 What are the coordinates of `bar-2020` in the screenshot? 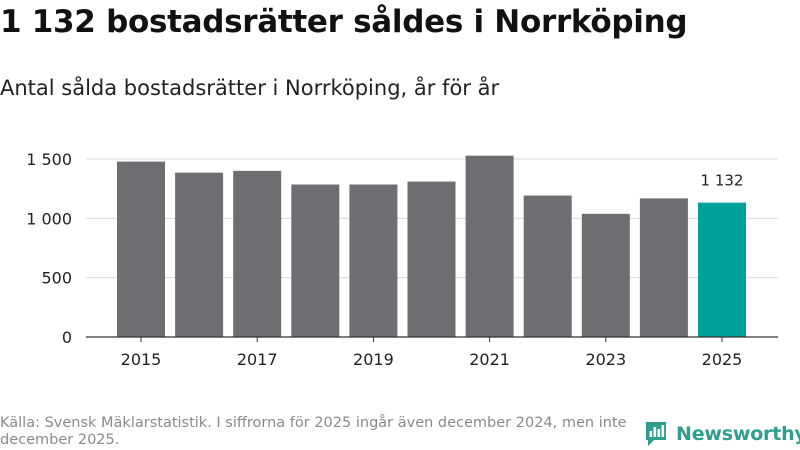 It's located at (431, 259).